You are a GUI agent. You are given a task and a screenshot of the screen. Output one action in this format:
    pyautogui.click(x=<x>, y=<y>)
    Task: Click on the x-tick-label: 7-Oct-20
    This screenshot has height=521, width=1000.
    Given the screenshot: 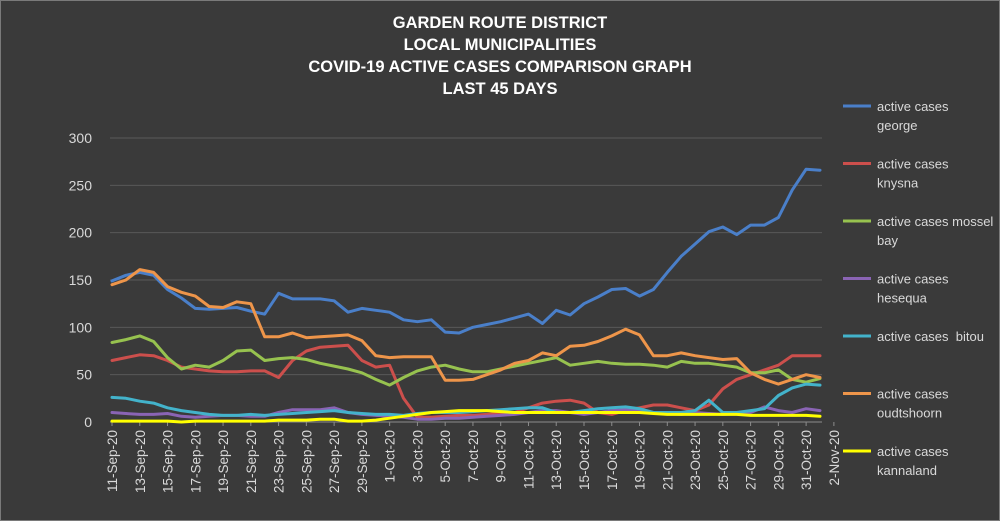 What is the action you would take?
    pyautogui.click(x=473, y=456)
    